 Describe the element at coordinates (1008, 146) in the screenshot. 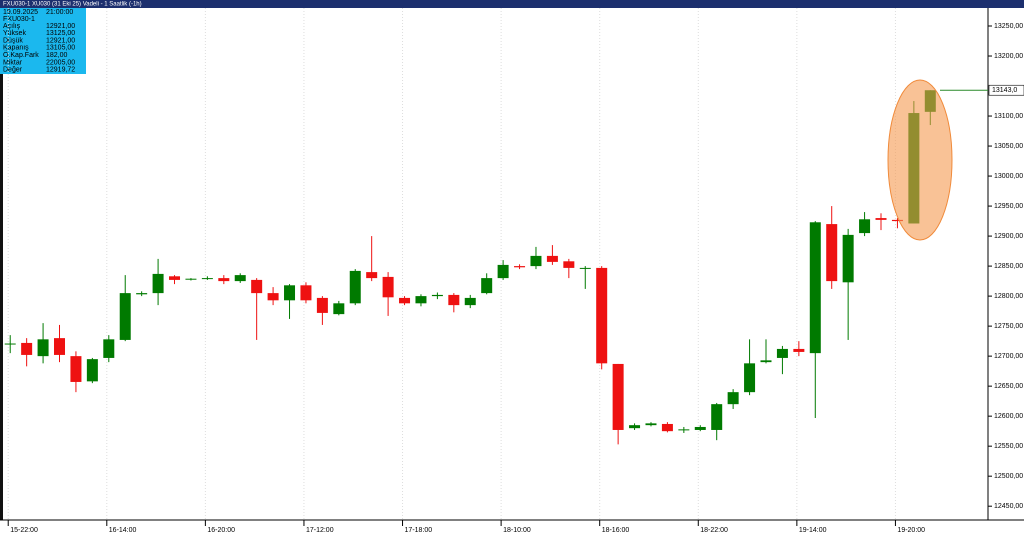

I see `y-tick-label: 13050,00` at that location.